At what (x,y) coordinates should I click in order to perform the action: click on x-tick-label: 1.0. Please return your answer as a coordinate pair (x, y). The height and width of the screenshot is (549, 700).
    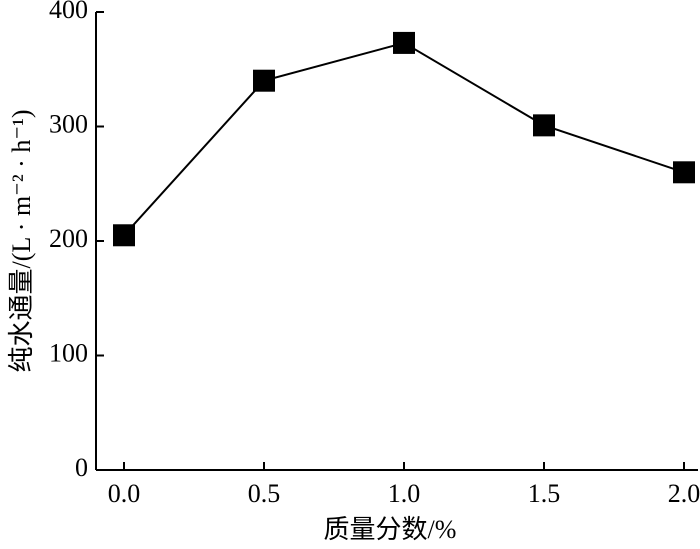
    Looking at the image, I should click on (404, 493).